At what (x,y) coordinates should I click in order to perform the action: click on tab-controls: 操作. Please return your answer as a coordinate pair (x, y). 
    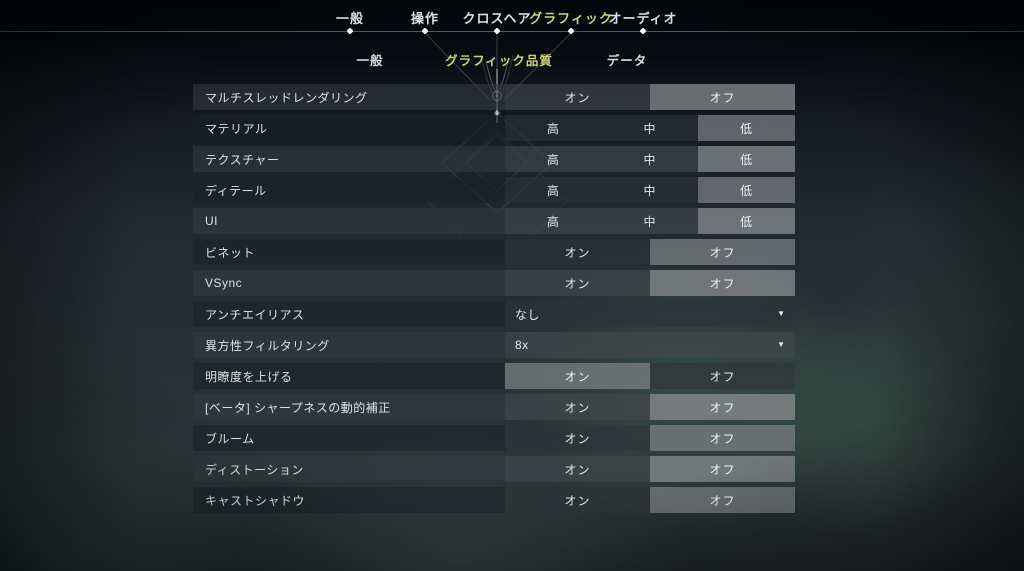
    Looking at the image, I should click on (425, 18).